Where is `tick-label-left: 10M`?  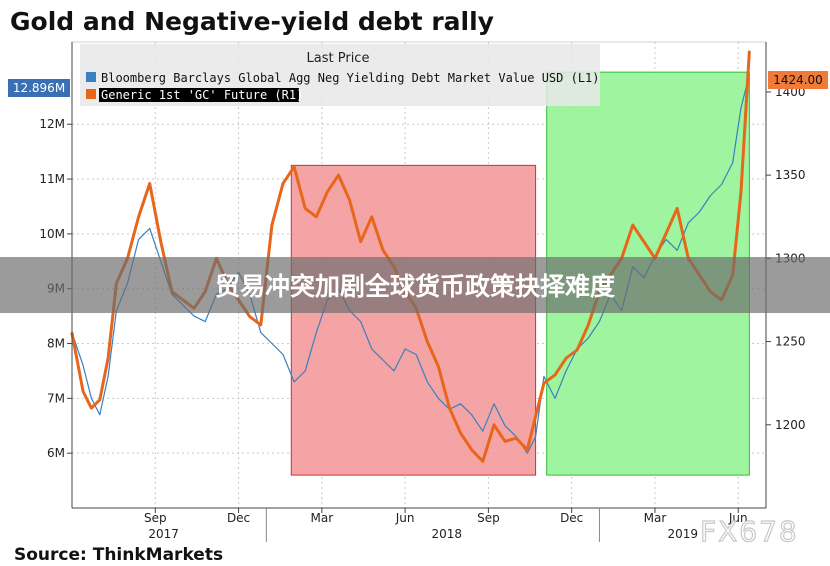 tick-label-left: 10M is located at coordinates (52, 234).